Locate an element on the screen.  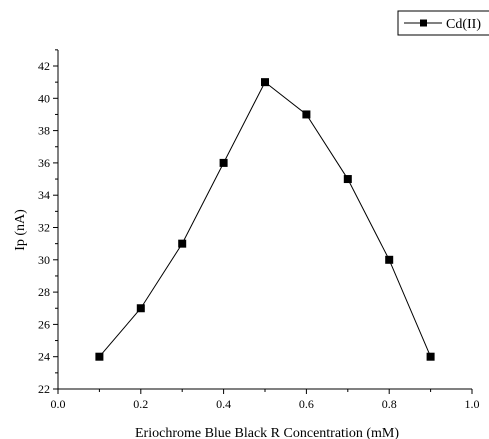
y-tick-label: 42 is located at coordinates (44, 66).